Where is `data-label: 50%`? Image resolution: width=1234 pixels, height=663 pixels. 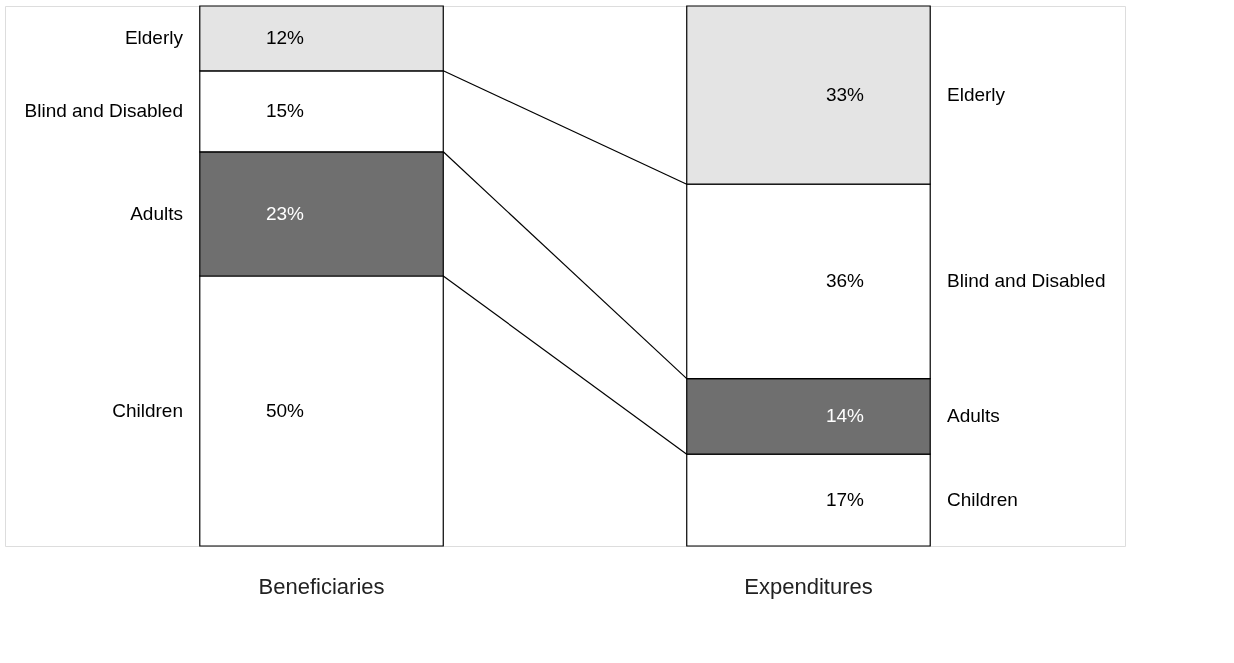 data-label: 50% is located at coordinates (285, 410).